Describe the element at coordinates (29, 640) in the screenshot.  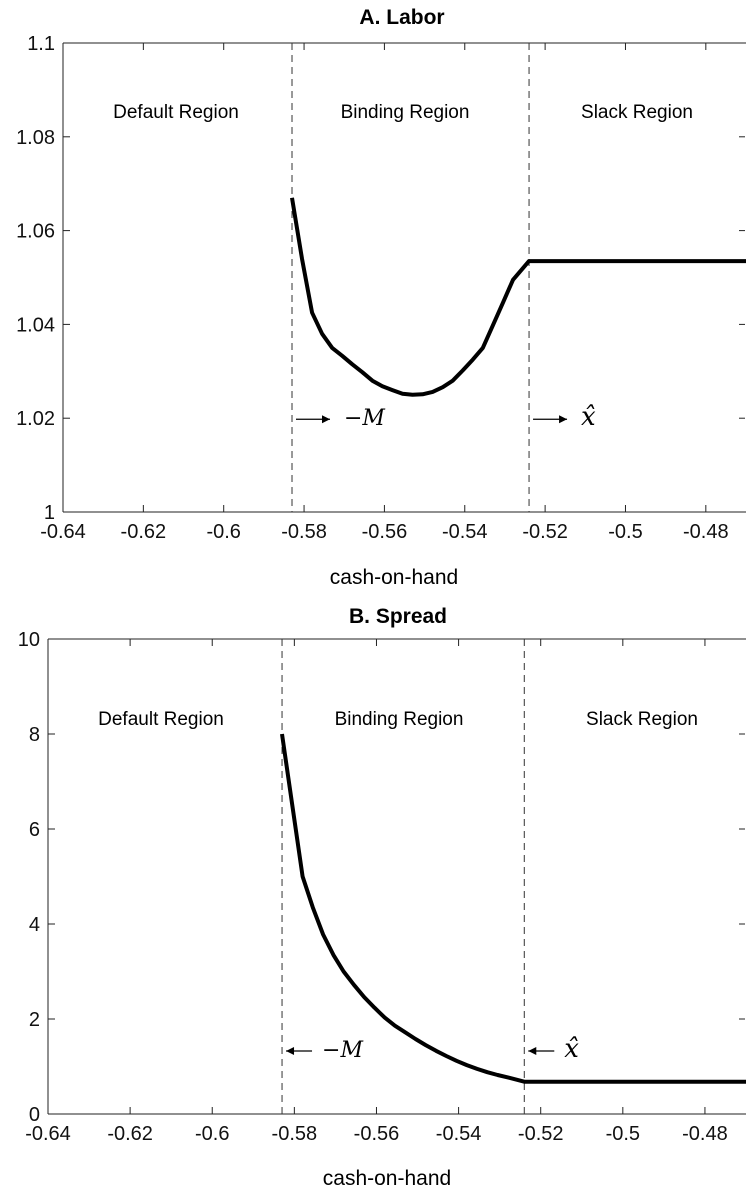
I see `y-tick-label: 10` at that location.